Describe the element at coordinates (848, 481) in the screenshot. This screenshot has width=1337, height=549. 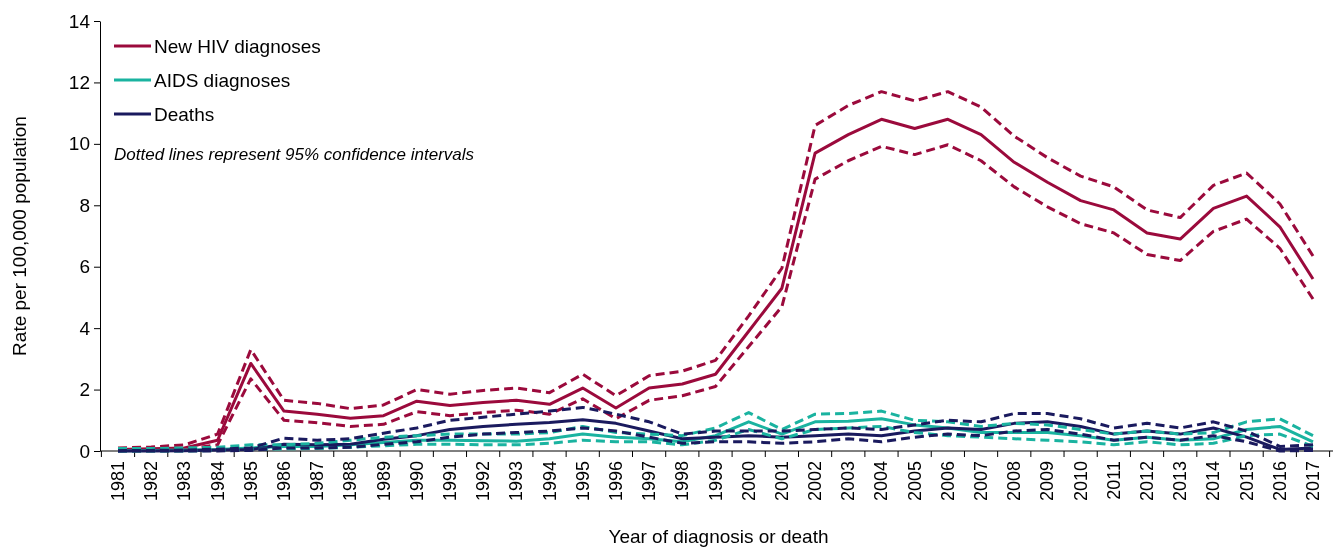
I see `x-tick-label: 2003` at that location.